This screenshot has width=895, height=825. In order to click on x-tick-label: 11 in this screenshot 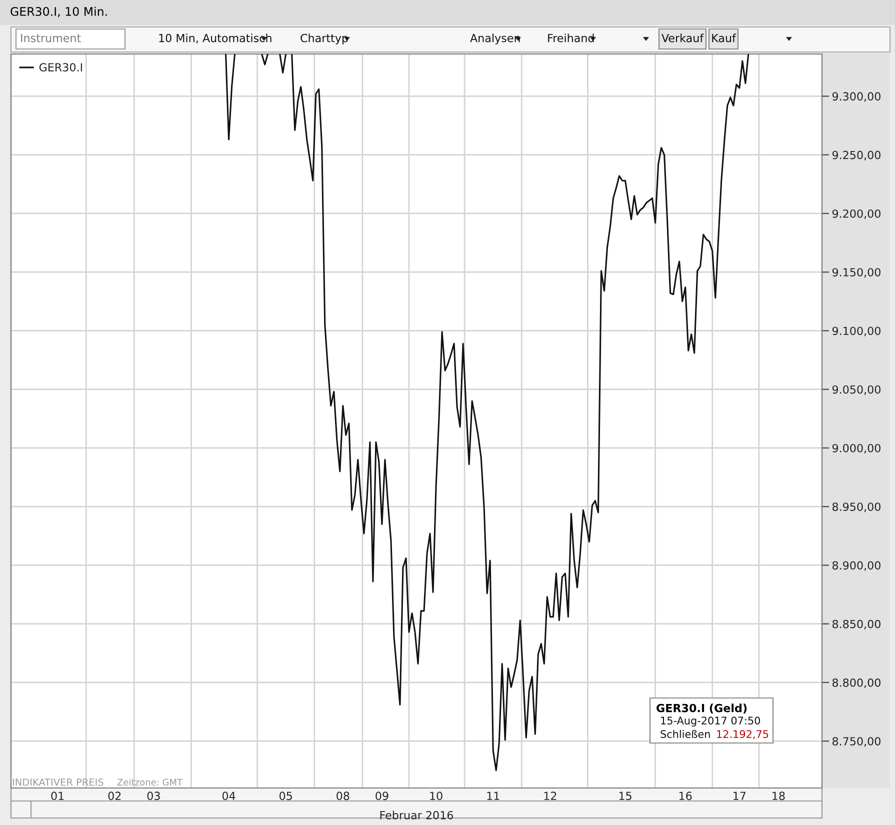, I will do `click(493, 796)`.